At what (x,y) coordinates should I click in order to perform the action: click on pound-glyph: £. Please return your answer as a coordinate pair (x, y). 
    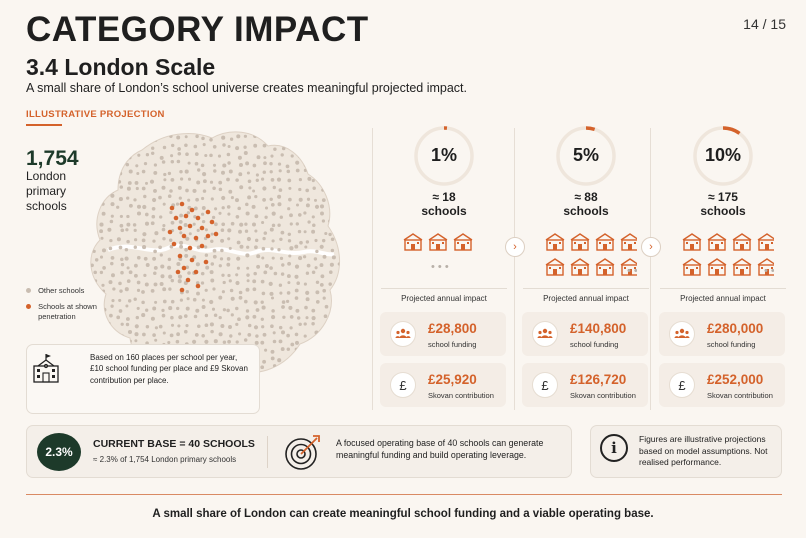
    Looking at the image, I should click on (545, 385).